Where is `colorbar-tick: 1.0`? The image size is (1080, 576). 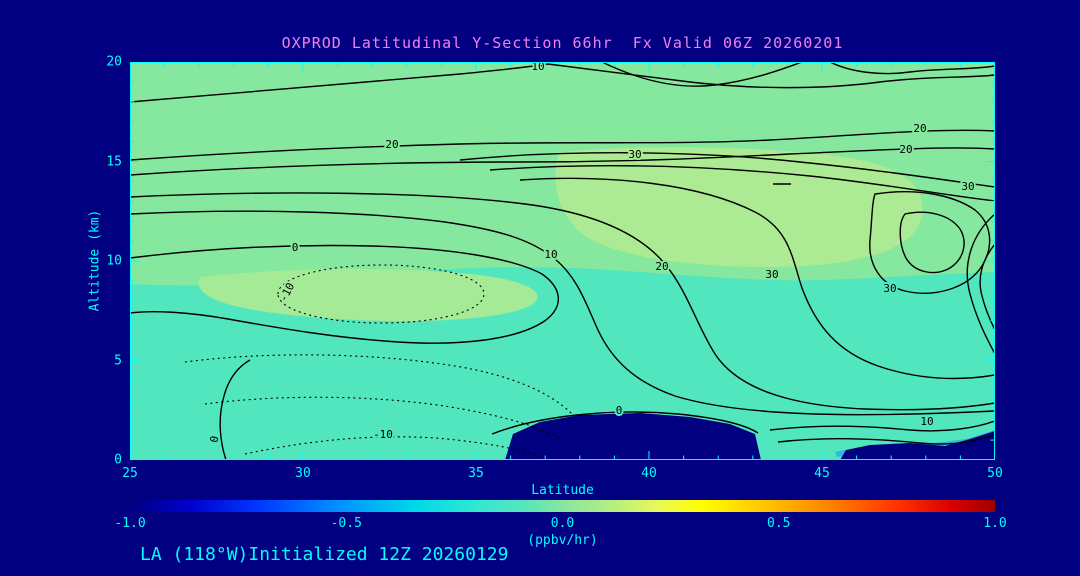
colorbar-tick: 1.0 is located at coordinates (995, 523).